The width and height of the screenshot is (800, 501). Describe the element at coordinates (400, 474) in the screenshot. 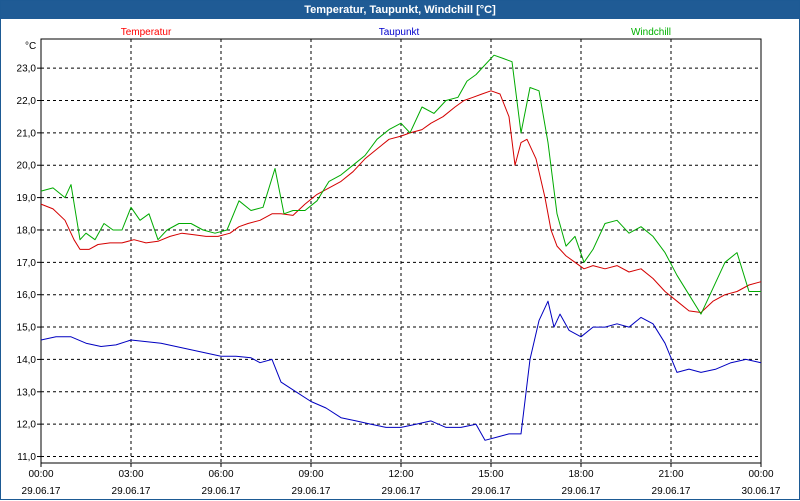

I see `x-tick-time: 12:00` at that location.